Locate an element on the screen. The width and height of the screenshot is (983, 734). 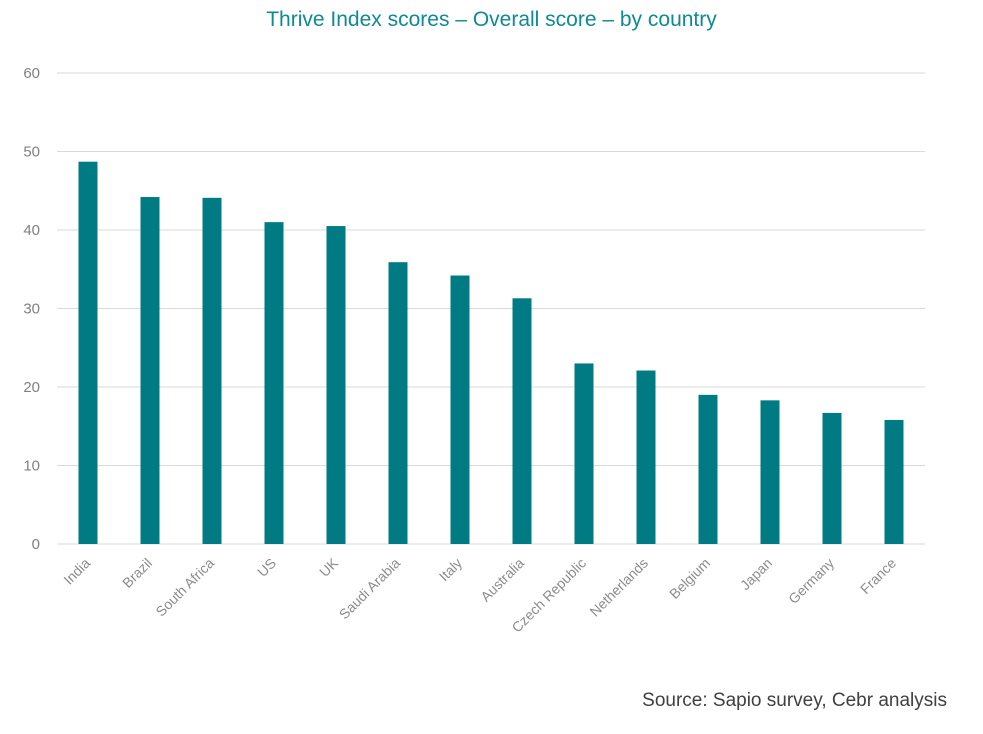
bar-saudi-arabia is located at coordinates (398, 403).